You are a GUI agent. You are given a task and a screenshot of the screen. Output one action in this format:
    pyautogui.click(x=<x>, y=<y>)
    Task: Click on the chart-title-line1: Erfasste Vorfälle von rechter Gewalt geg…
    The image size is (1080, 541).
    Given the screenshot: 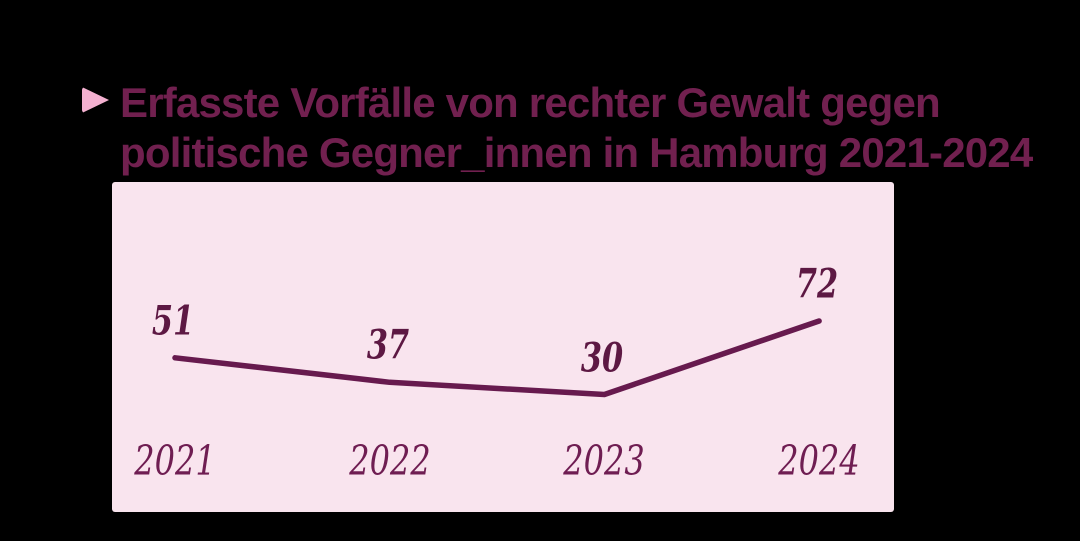 What is the action you would take?
    pyautogui.click(x=530, y=102)
    